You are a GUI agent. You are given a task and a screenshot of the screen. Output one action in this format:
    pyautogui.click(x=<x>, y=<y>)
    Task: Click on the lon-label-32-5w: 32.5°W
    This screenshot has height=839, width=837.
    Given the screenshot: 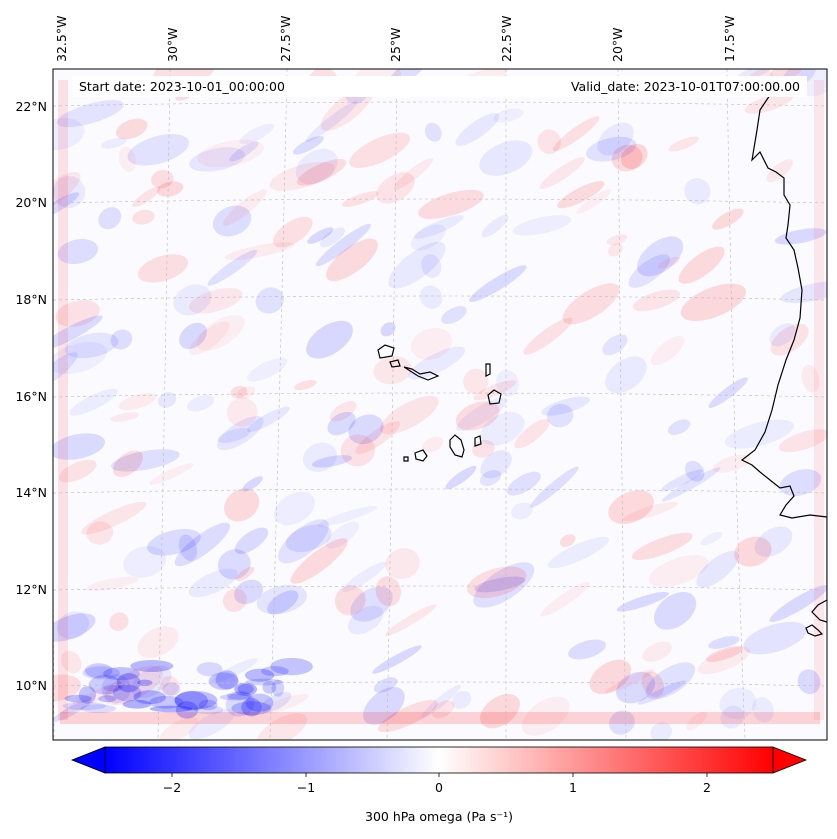 What is the action you would take?
    pyautogui.click(x=61, y=39)
    